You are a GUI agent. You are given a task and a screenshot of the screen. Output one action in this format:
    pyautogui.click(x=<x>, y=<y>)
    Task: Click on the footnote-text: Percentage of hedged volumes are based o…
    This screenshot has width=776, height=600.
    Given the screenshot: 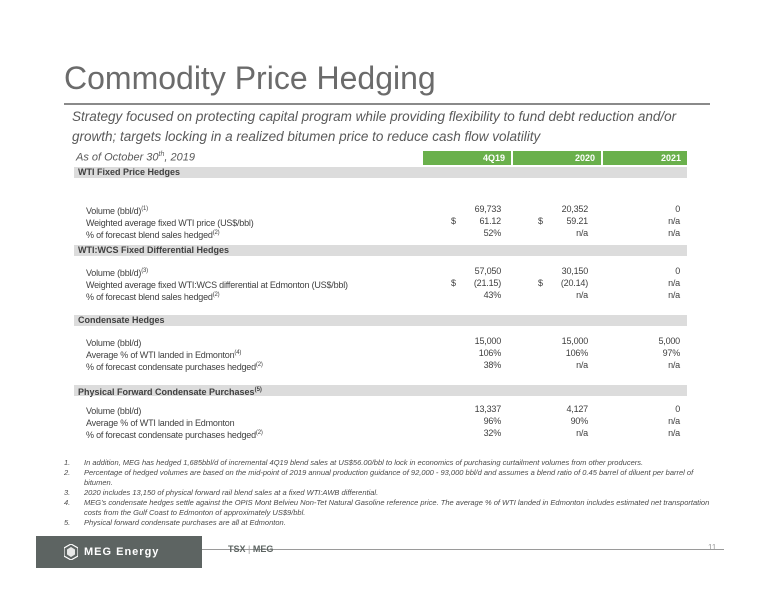 What is the action you would take?
    pyautogui.click(x=389, y=477)
    